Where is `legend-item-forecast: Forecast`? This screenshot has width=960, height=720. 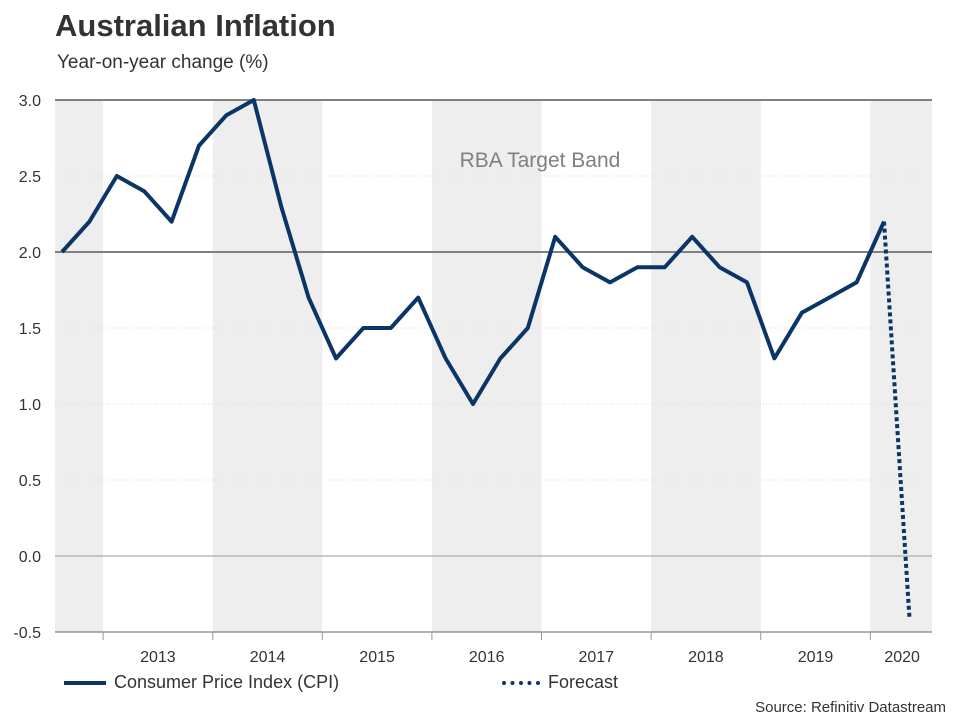 legend-item-forecast: Forecast is located at coordinates (560, 682).